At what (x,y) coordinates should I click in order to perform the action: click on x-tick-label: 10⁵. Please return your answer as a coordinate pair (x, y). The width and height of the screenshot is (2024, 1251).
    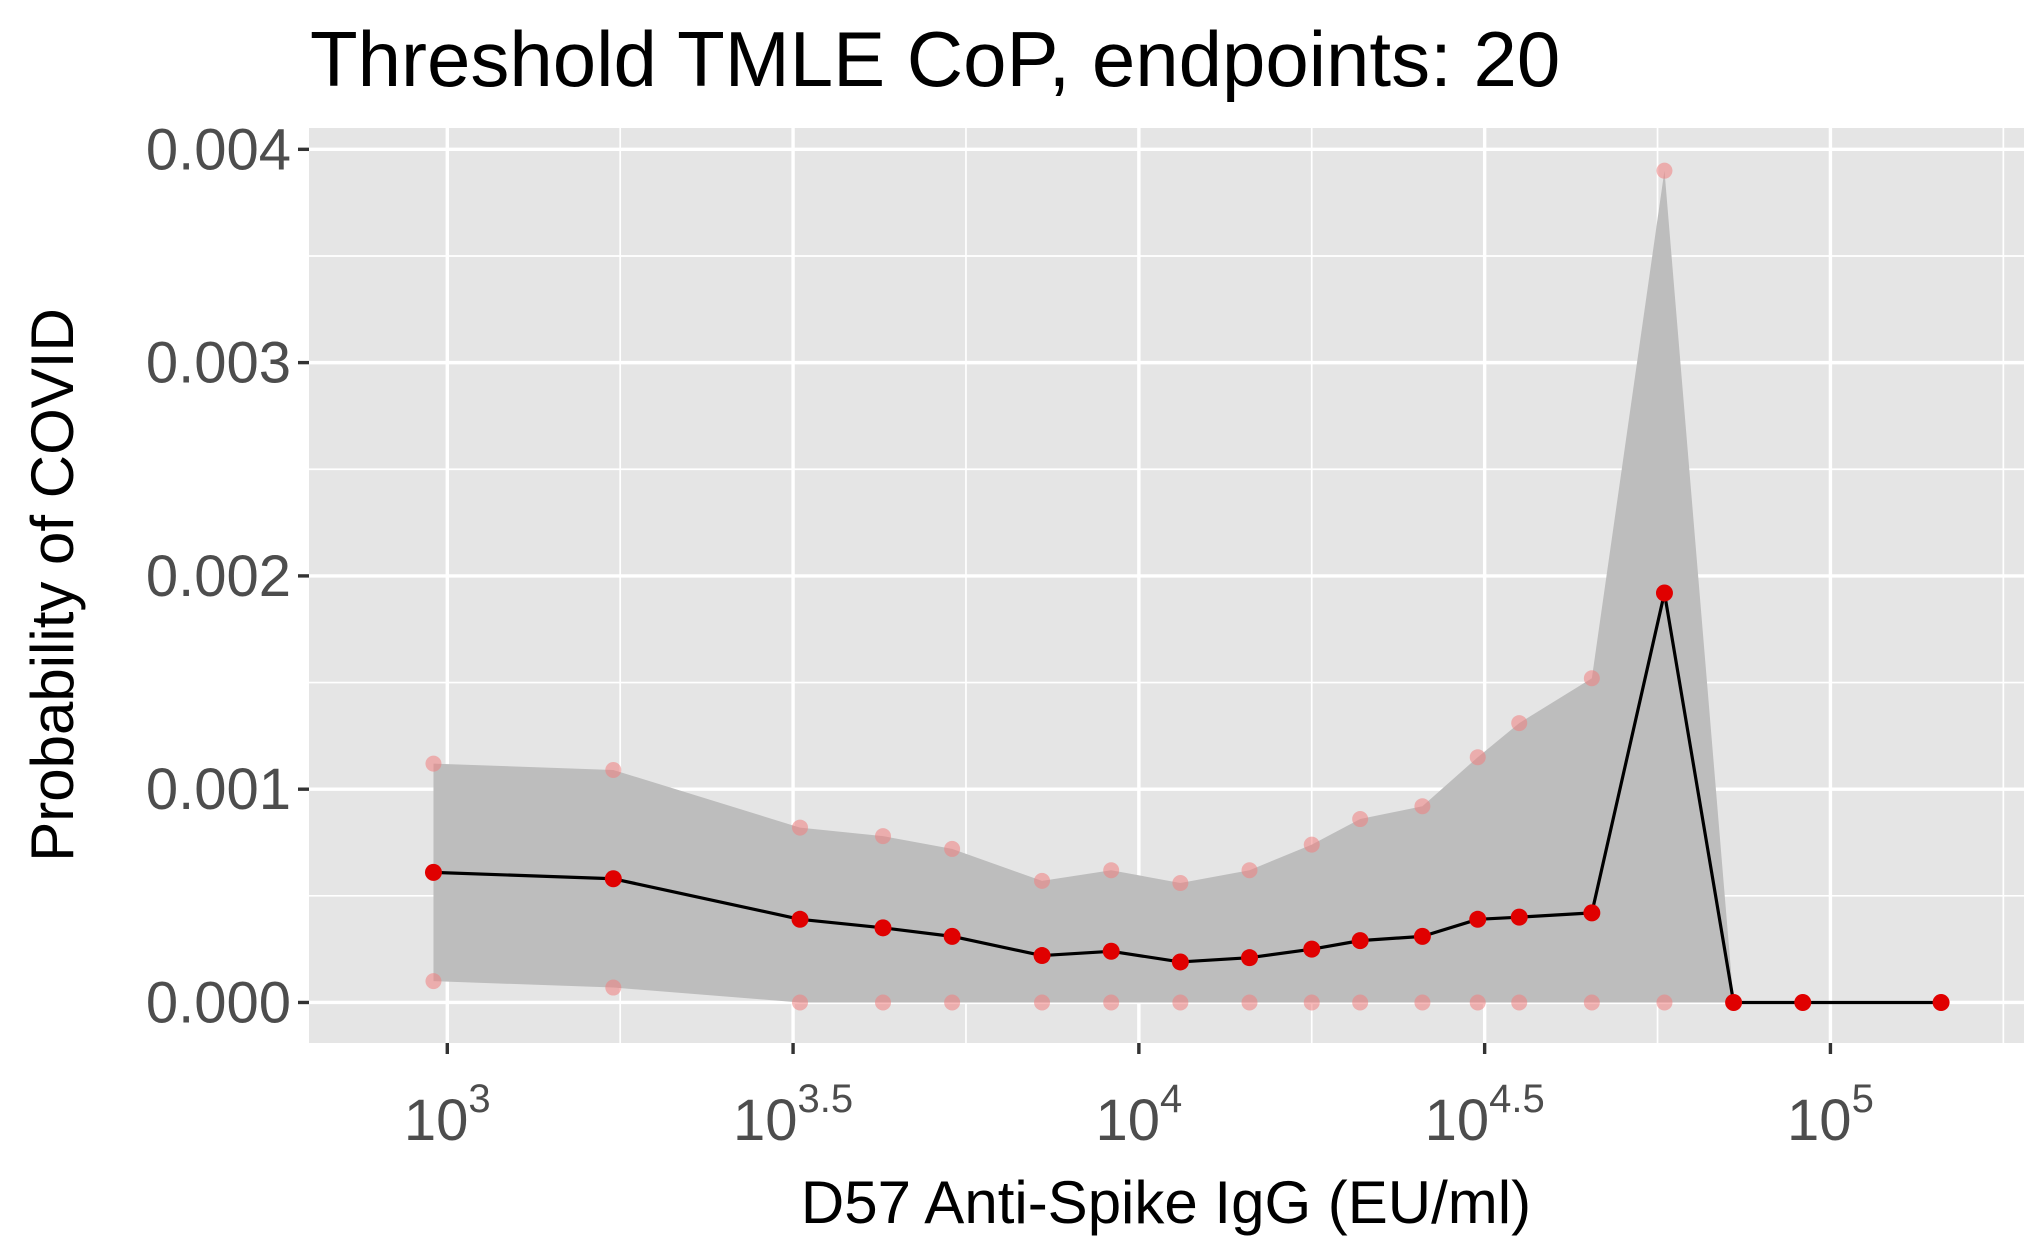
    Looking at the image, I should click on (1830, 1115).